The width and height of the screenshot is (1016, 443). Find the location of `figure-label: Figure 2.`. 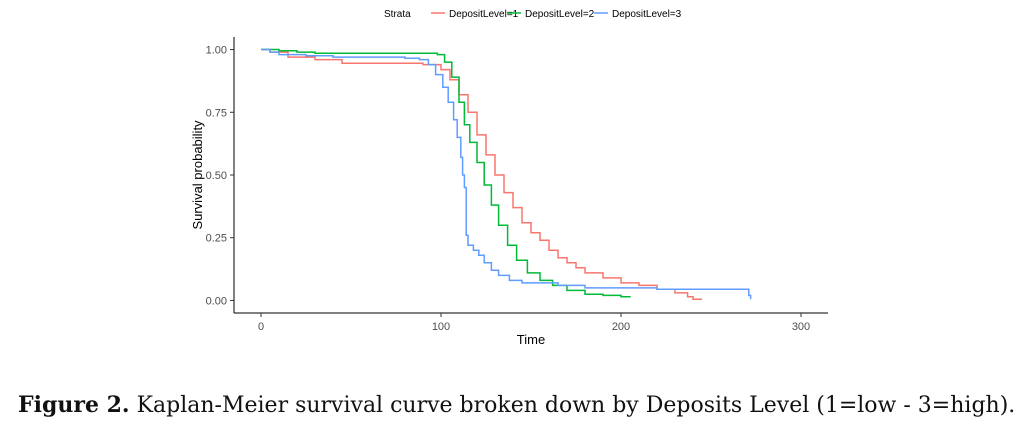

figure-label: Figure 2. is located at coordinates (74, 405).